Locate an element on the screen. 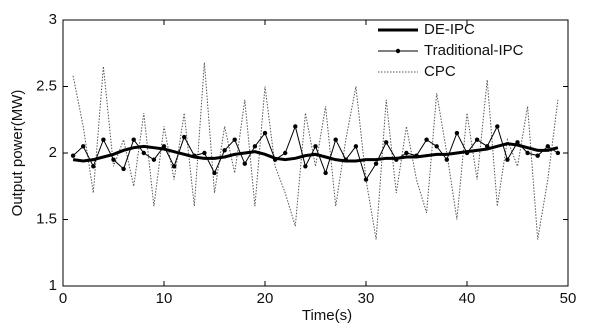 The width and height of the screenshot is (594, 327). y-tick-label: 2 is located at coordinates (53, 152).